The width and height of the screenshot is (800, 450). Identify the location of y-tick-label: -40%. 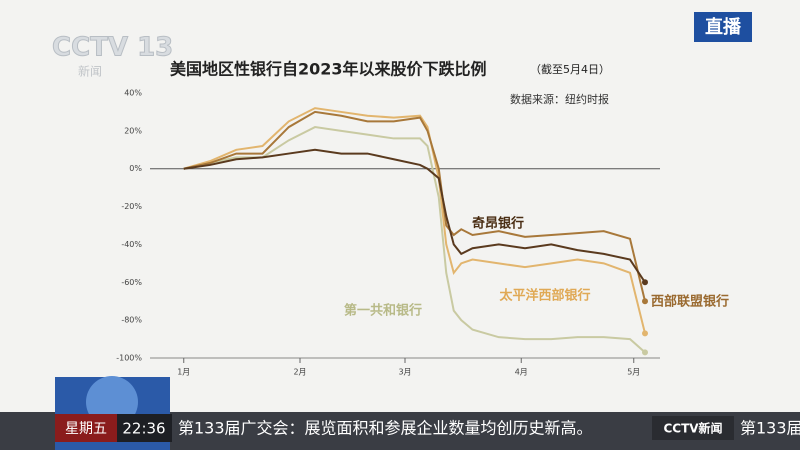
(131, 244).